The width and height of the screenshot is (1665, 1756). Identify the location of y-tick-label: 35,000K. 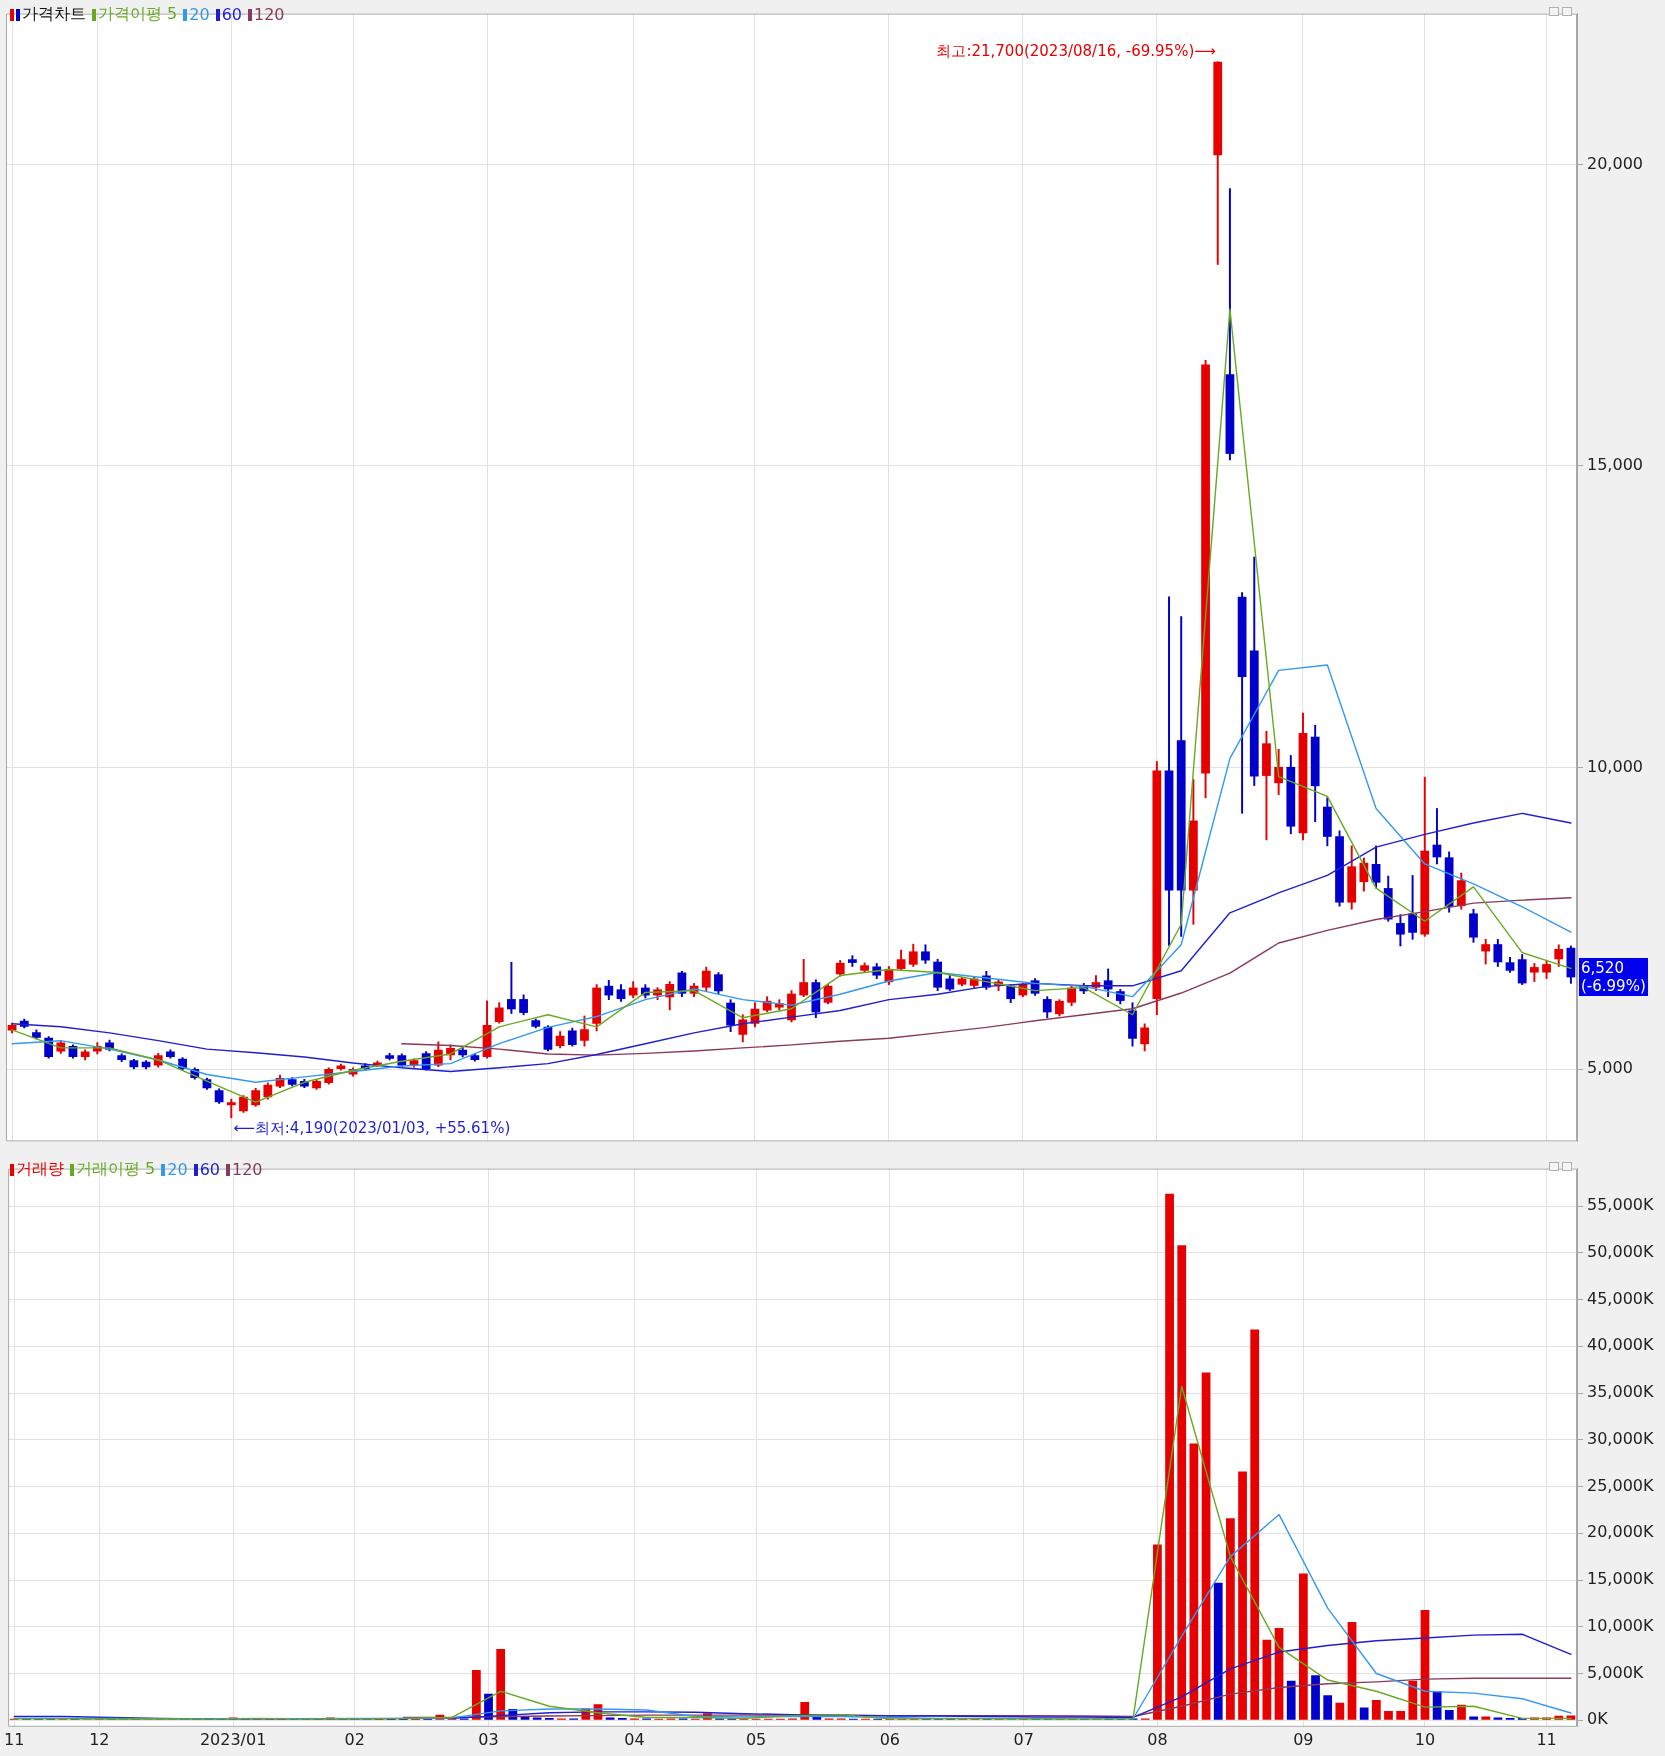
(1620, 1392).